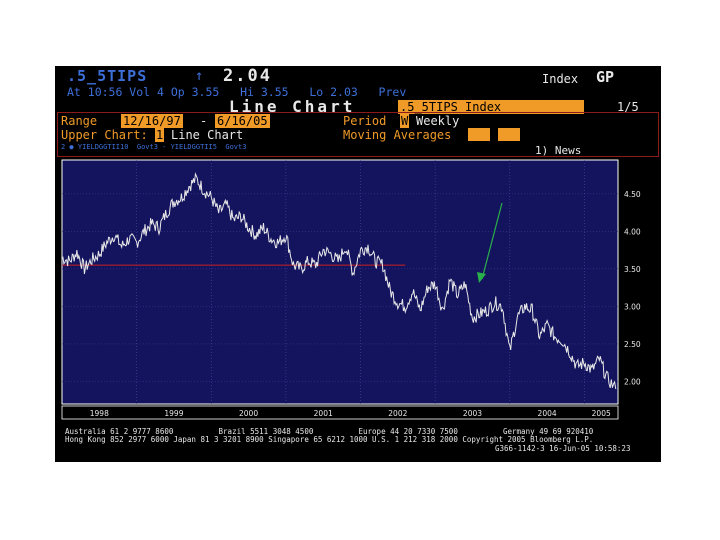  Describe the element at coordinates (405, 121) in the screenshot. I see `period-field: W` at that location.